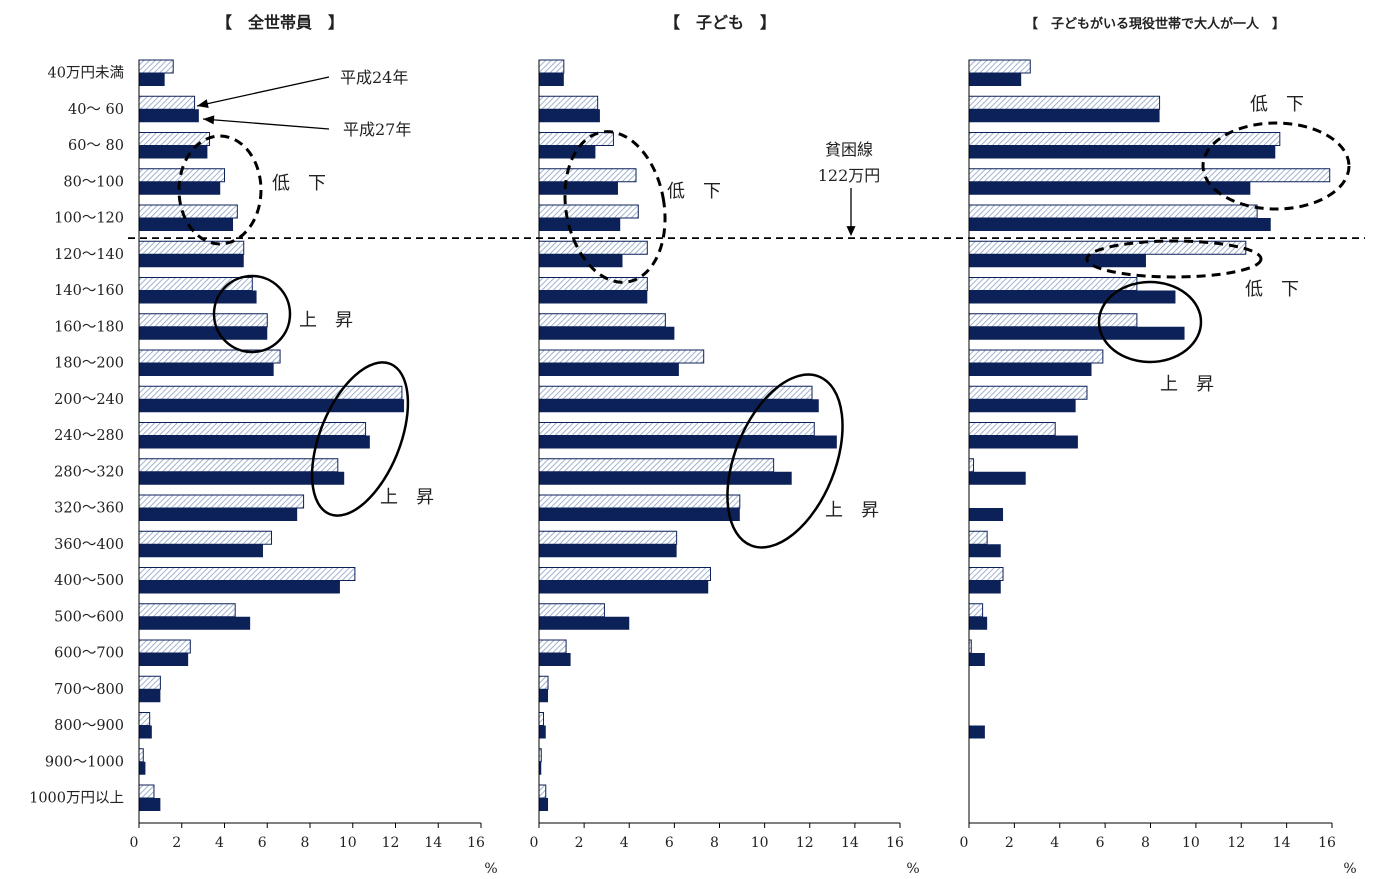 This screenshot has height=879, width=1375. What do you see at coordinates (1236, 843) in the screenshot?
I see `x-tick-label: 12` at bounding box center [1236, 843].